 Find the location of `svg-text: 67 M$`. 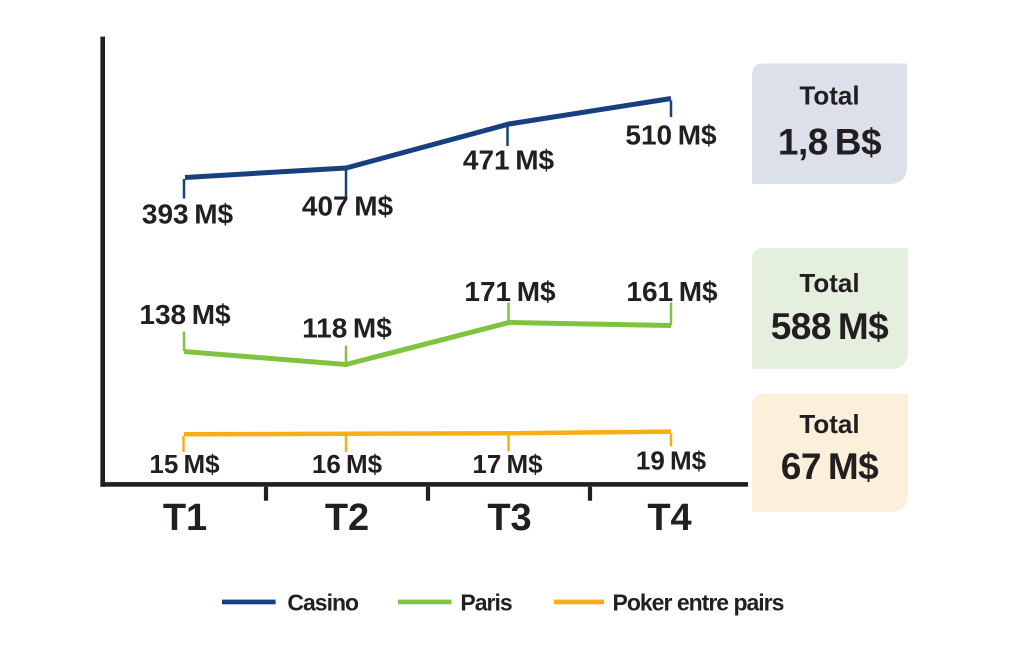

svg-text: 67 M$ is located at coordinates (830, 466).